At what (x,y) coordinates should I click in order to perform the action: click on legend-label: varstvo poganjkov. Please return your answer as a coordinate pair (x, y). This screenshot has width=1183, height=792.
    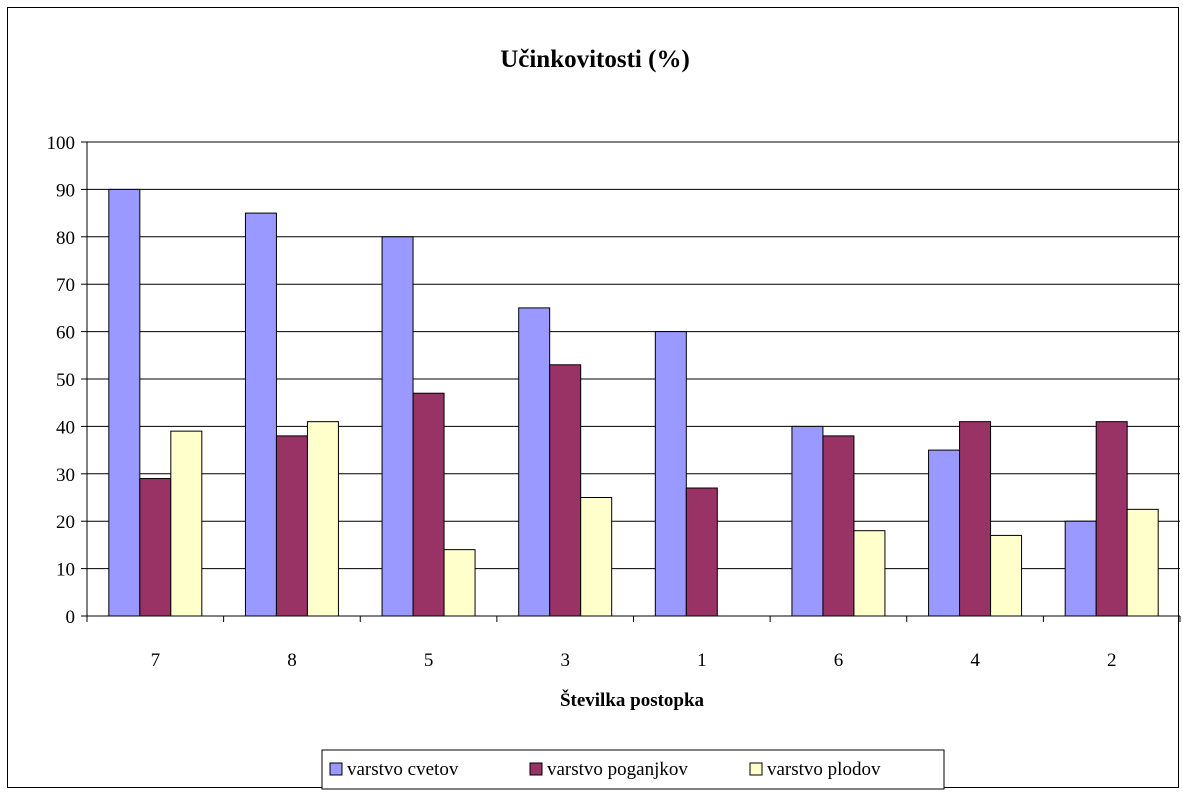
    Looking at the image, I should click on (617, 769).